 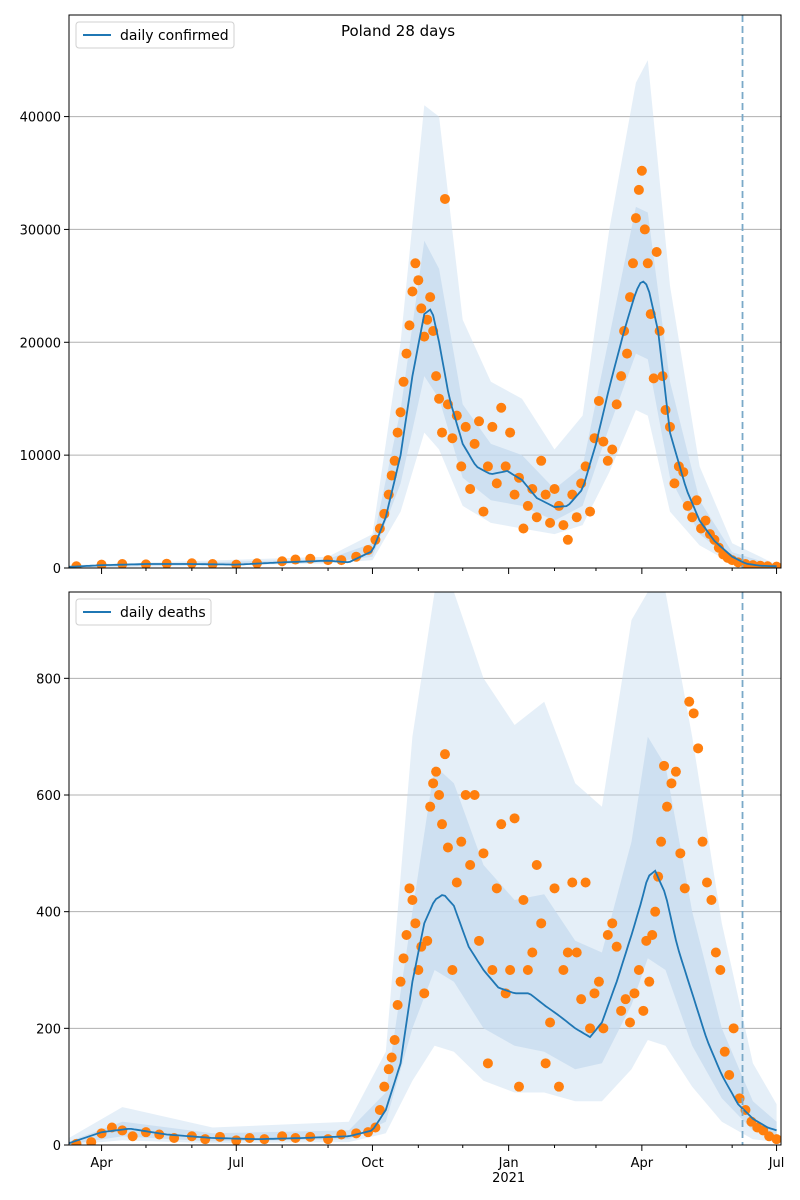 What do you see at coordinates (40, 343) in the screenshot?
I see `confirmed-ytick-label-2: 20000` at bounding box center [40, 343].